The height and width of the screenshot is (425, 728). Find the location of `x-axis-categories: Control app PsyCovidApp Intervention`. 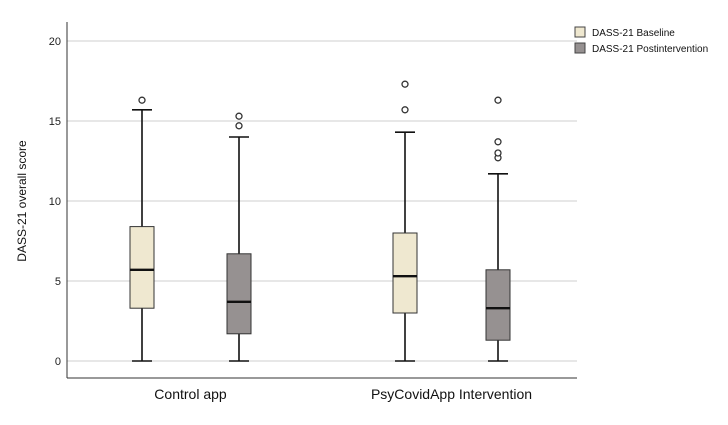

x-axis-categories: Control app PsyCovidApp Intervention is located at coordinates (343, 394).